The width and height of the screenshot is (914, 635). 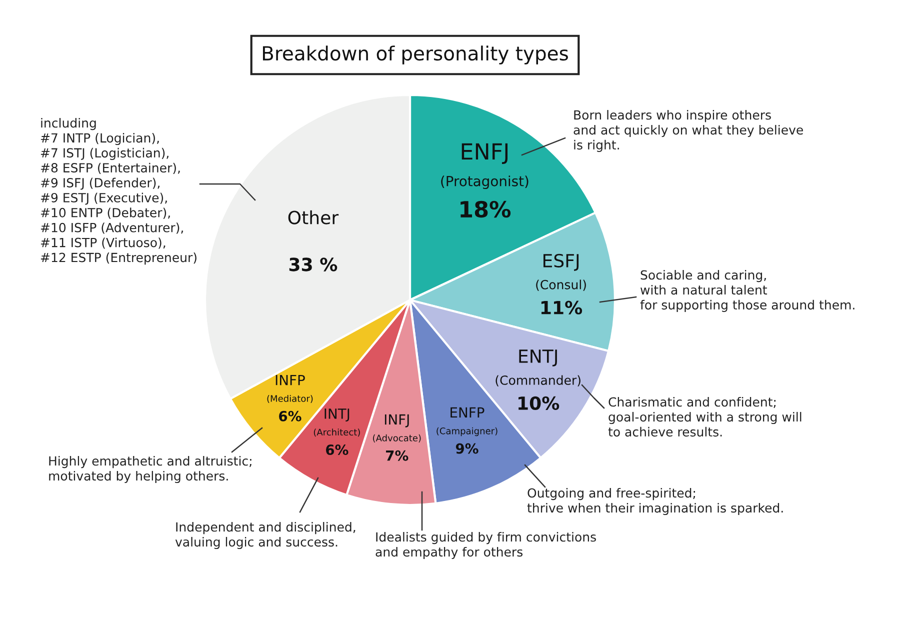 What do you see at coordinates (397, 428) in the screenshot?
I see `slice-label: INFJ (Advocate)` at bounding box center [397, 428].